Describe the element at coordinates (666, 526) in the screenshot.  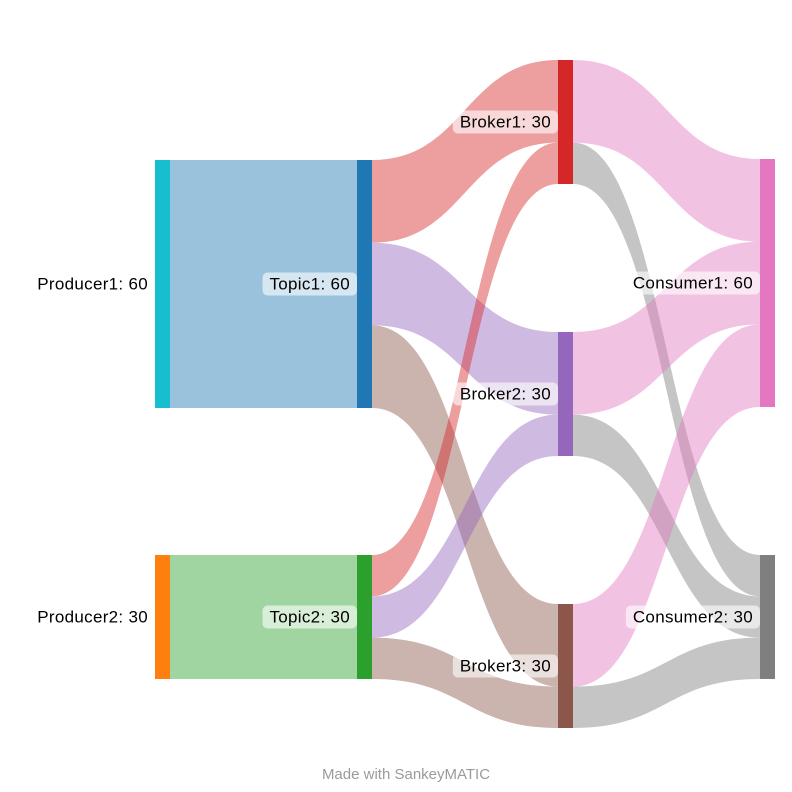
I see `flow-broker2-consumer2` at that location.